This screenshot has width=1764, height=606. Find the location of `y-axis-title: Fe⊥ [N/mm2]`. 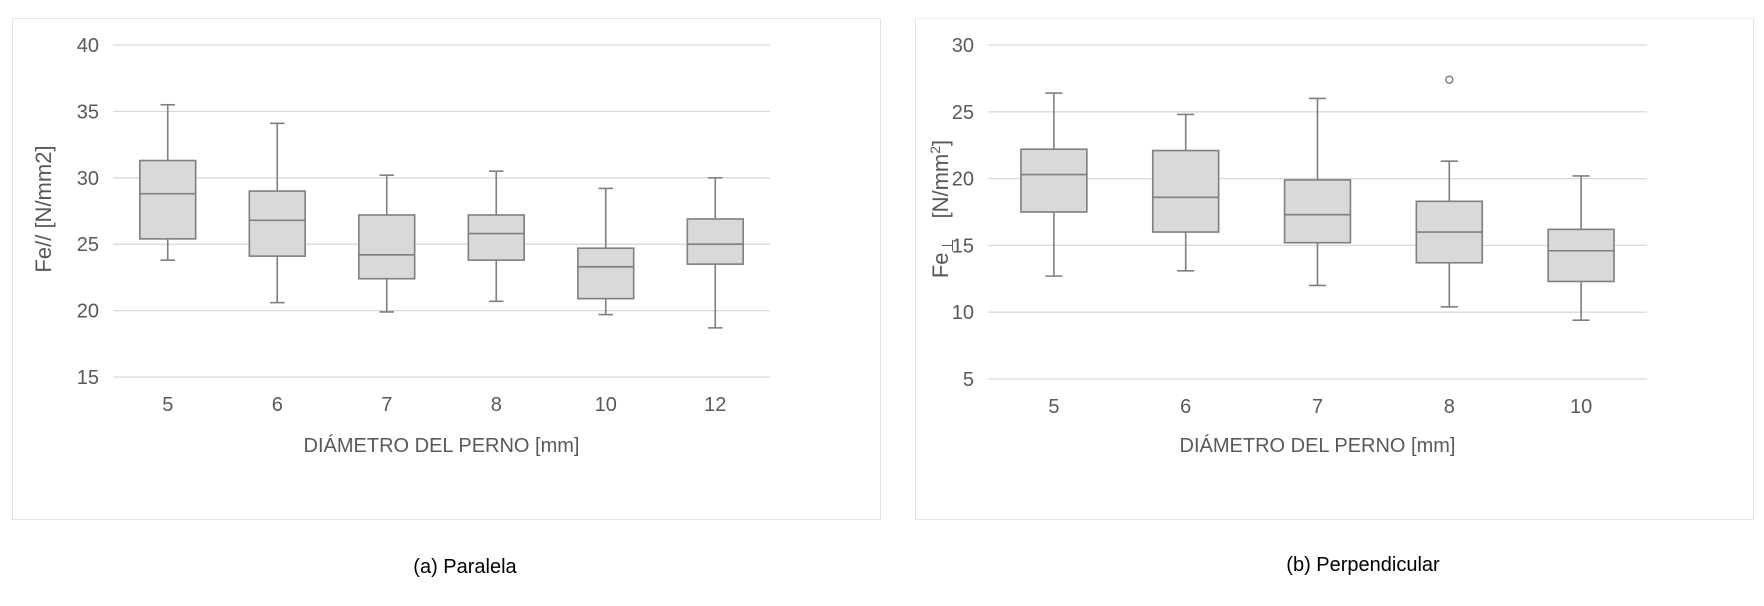

y-axis-title: Fe⊥ [N/mm2] is located at coordinates (942, 209).